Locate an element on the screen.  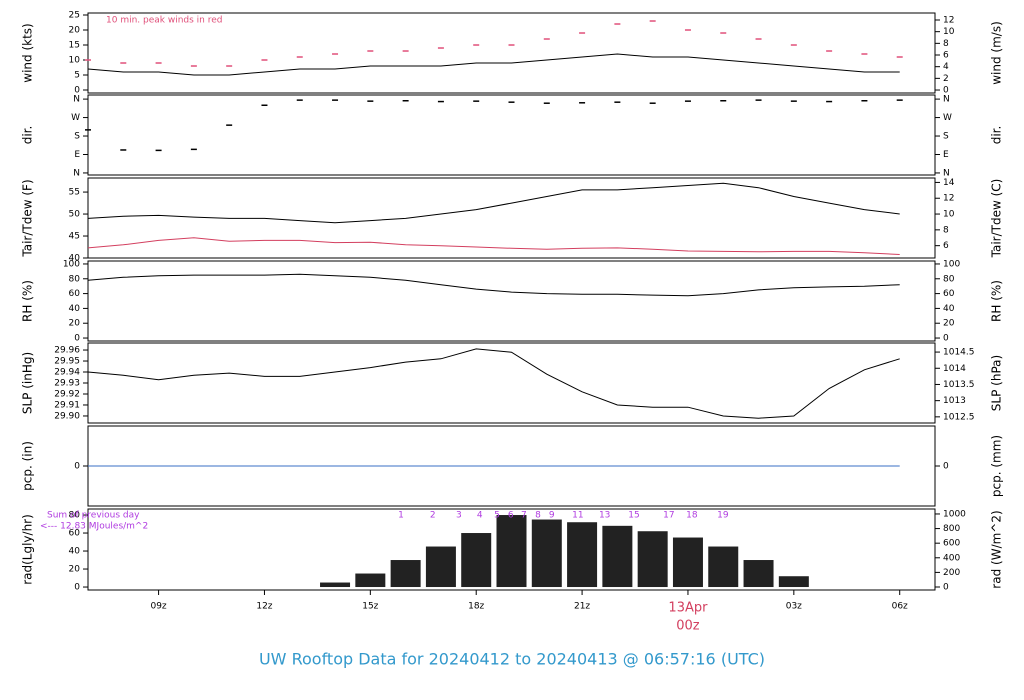
y-tick-label: 10 is located at coordinates (75, 61).